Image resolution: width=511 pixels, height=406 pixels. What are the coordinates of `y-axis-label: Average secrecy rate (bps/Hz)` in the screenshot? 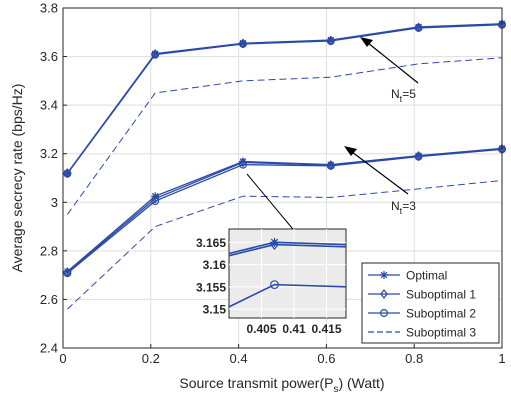 It's located at (17, 178).